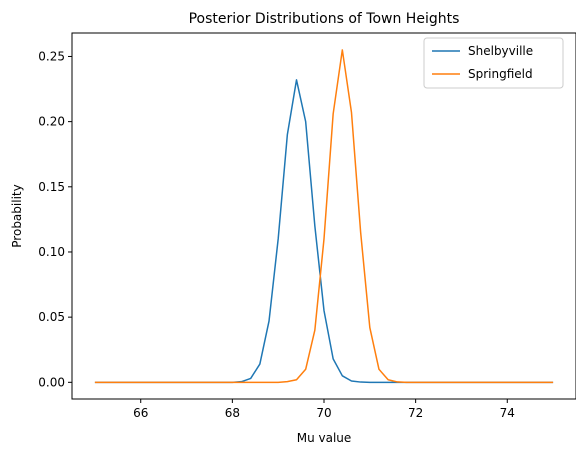 This screenshot has height=455, width=576. I want to click on x-axis: 66 68 70 72 74, so click(324, 409).